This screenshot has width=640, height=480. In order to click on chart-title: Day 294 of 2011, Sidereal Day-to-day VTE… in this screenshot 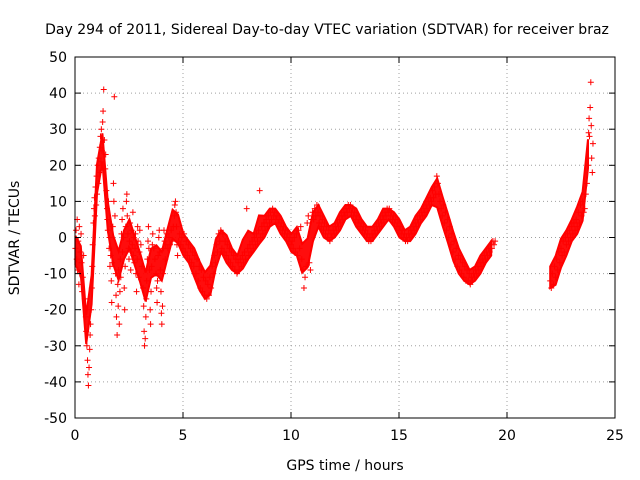, I will do `click(327, 30)`.